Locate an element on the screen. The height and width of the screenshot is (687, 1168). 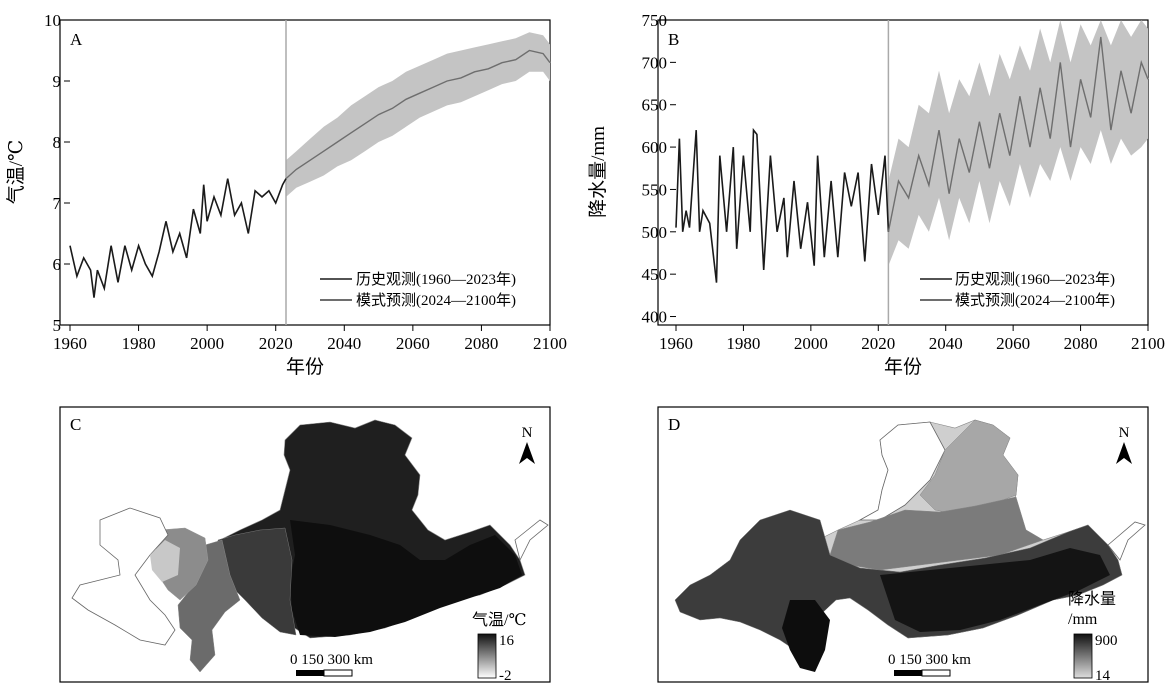
panel-c-letter: C is located at coordinates (75, 424).